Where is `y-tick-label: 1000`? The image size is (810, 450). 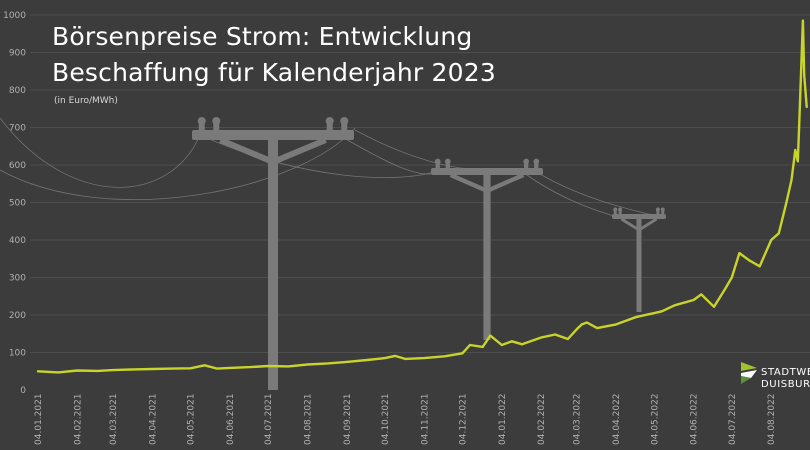
y-tick-label: 1000 is located at coordinates (14, 16).